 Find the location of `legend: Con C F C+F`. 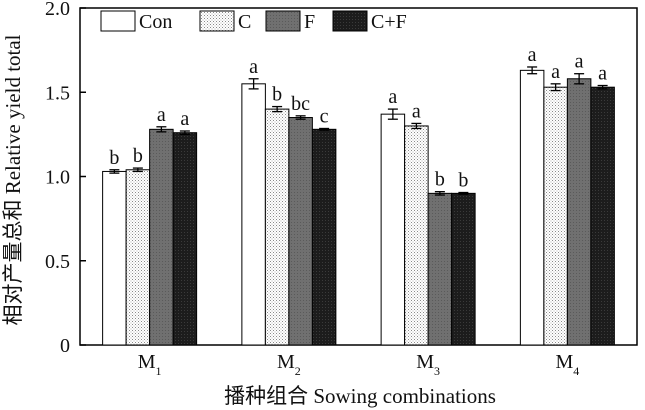

legend: Con C F C+F is located at coordinates (253, 21).